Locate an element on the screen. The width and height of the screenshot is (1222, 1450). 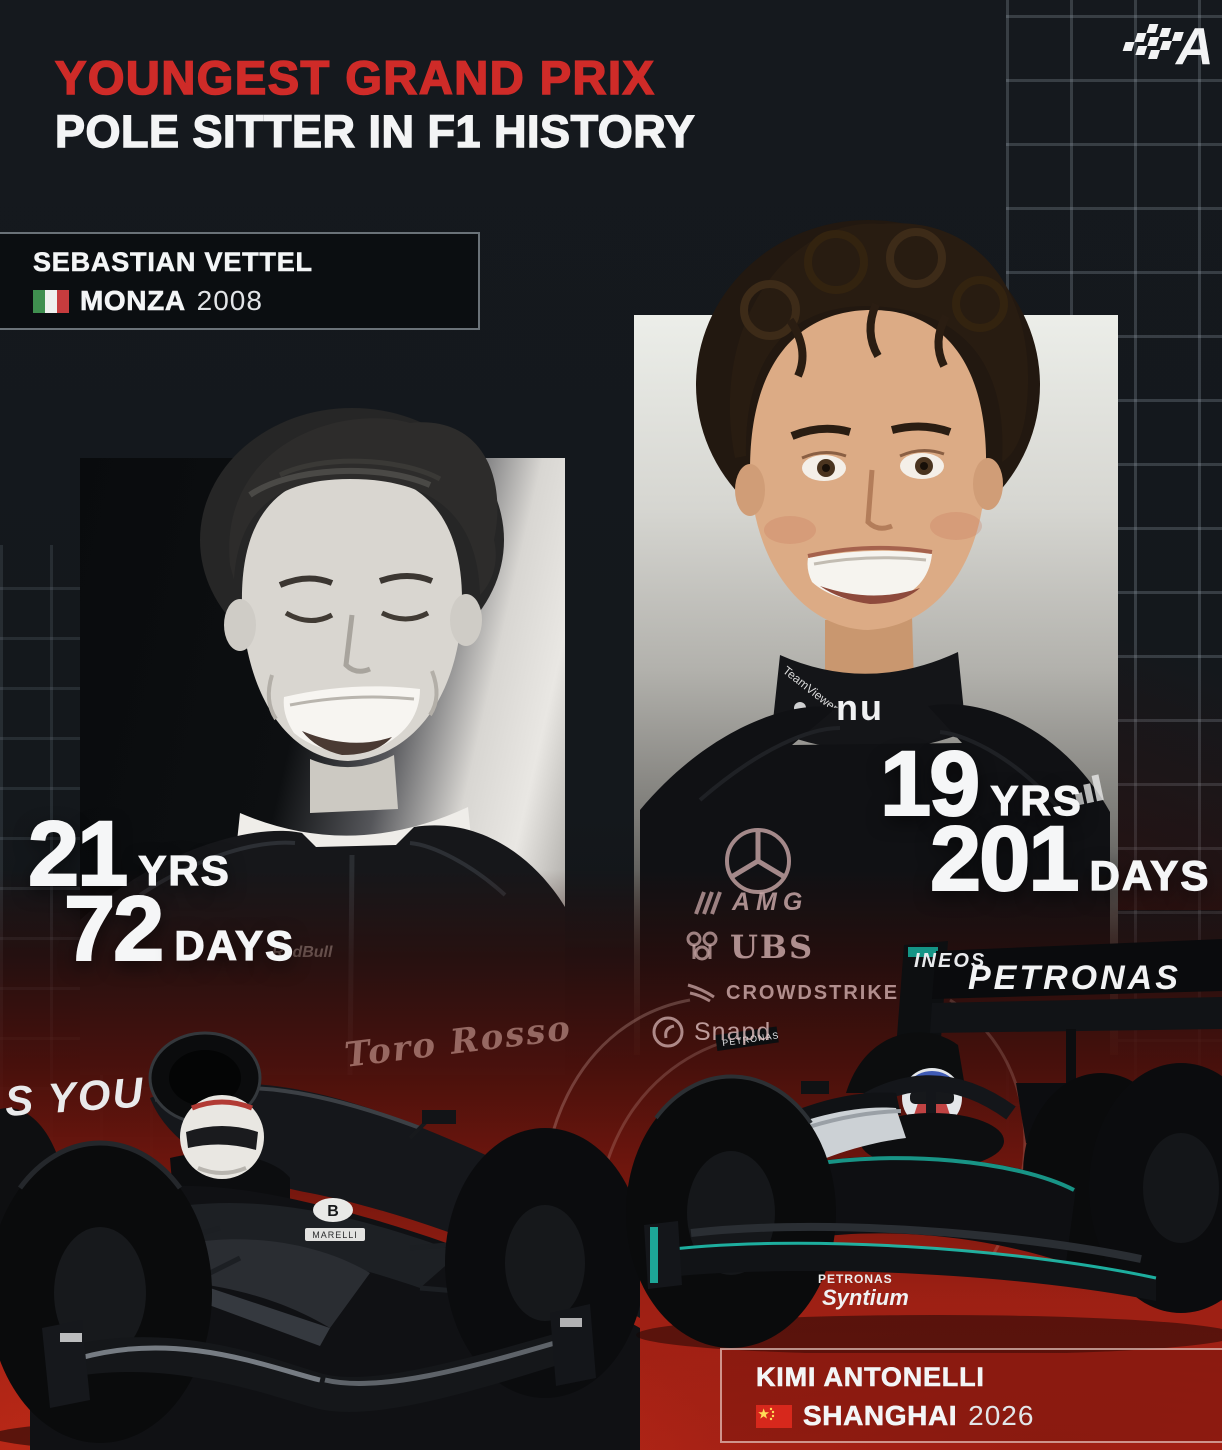
amg-logo: AMG is located at coordinates (748, 902).